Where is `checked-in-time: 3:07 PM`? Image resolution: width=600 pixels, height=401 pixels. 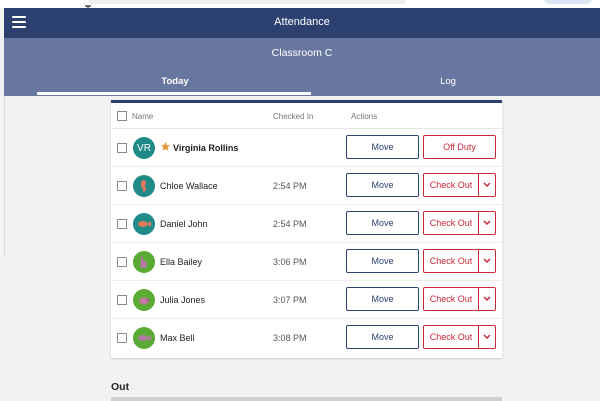
checked-in-time: 3:07 PM is located at coordinates (290, 300).